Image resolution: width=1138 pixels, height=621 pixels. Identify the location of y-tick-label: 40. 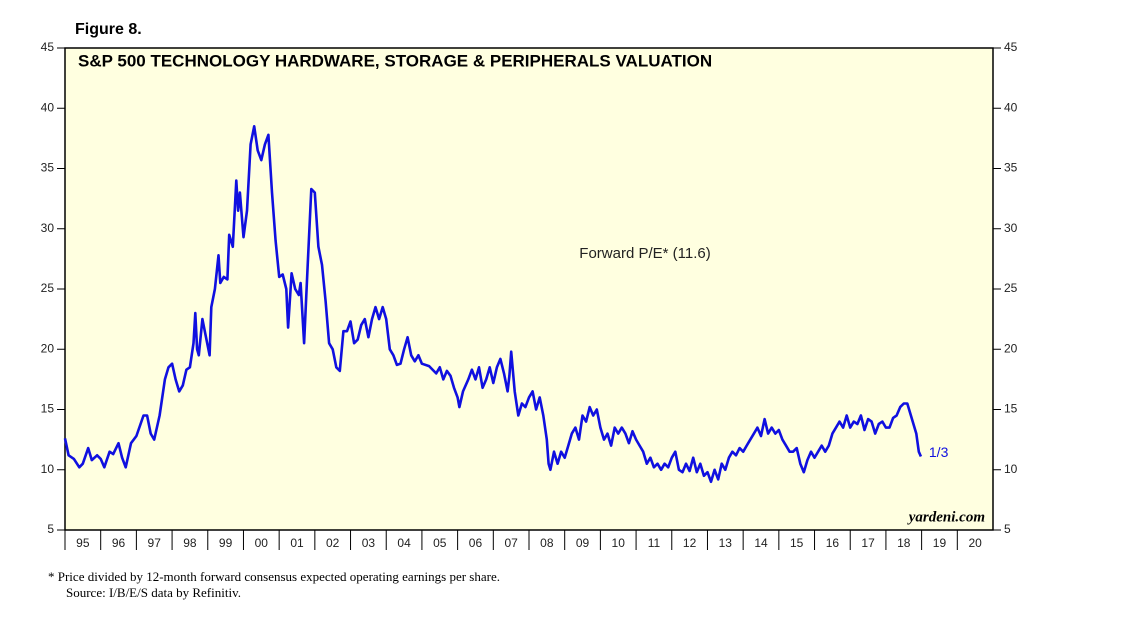
(48, 107).